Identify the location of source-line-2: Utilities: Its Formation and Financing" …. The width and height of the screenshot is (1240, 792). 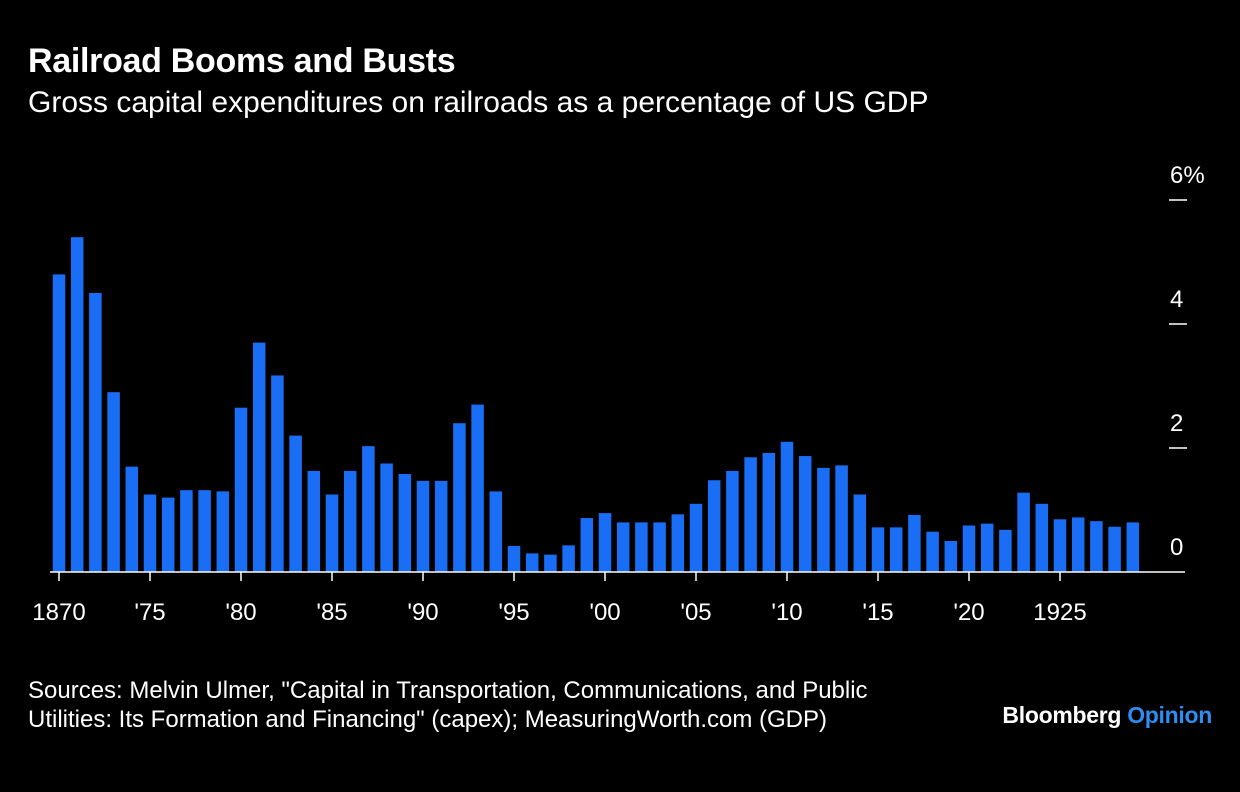
(428, 719).